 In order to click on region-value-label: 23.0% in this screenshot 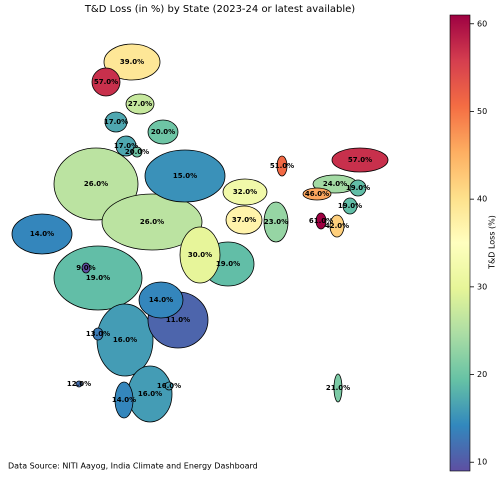, I will do `click(276, 222)`.